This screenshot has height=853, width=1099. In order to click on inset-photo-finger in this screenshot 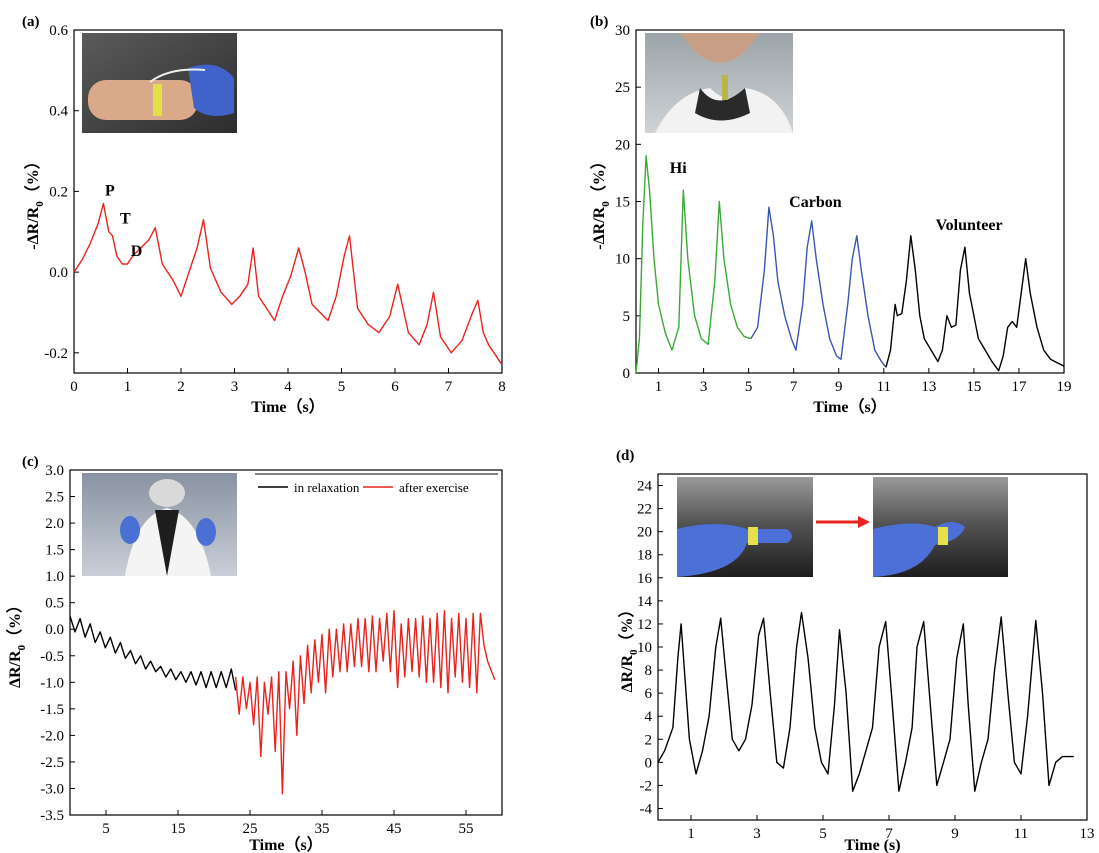, I will do `click(842, 527)`.